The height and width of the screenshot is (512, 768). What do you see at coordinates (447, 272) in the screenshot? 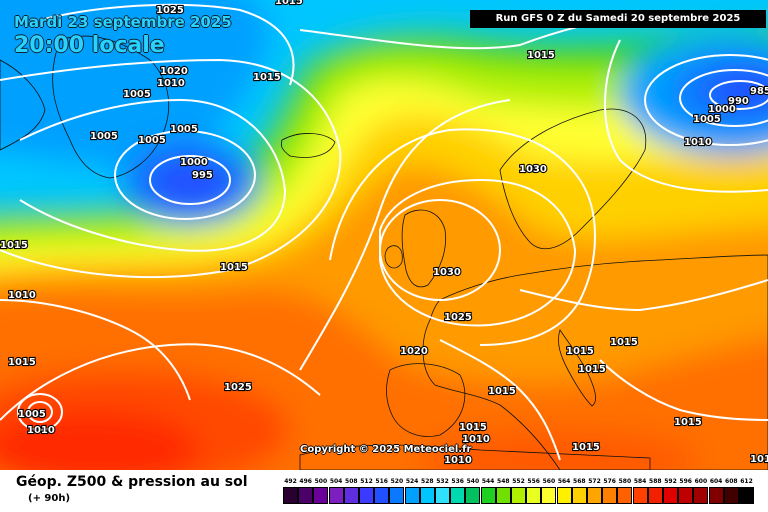
I see `isobar-label: 1030` at bounding box center [447, 272].